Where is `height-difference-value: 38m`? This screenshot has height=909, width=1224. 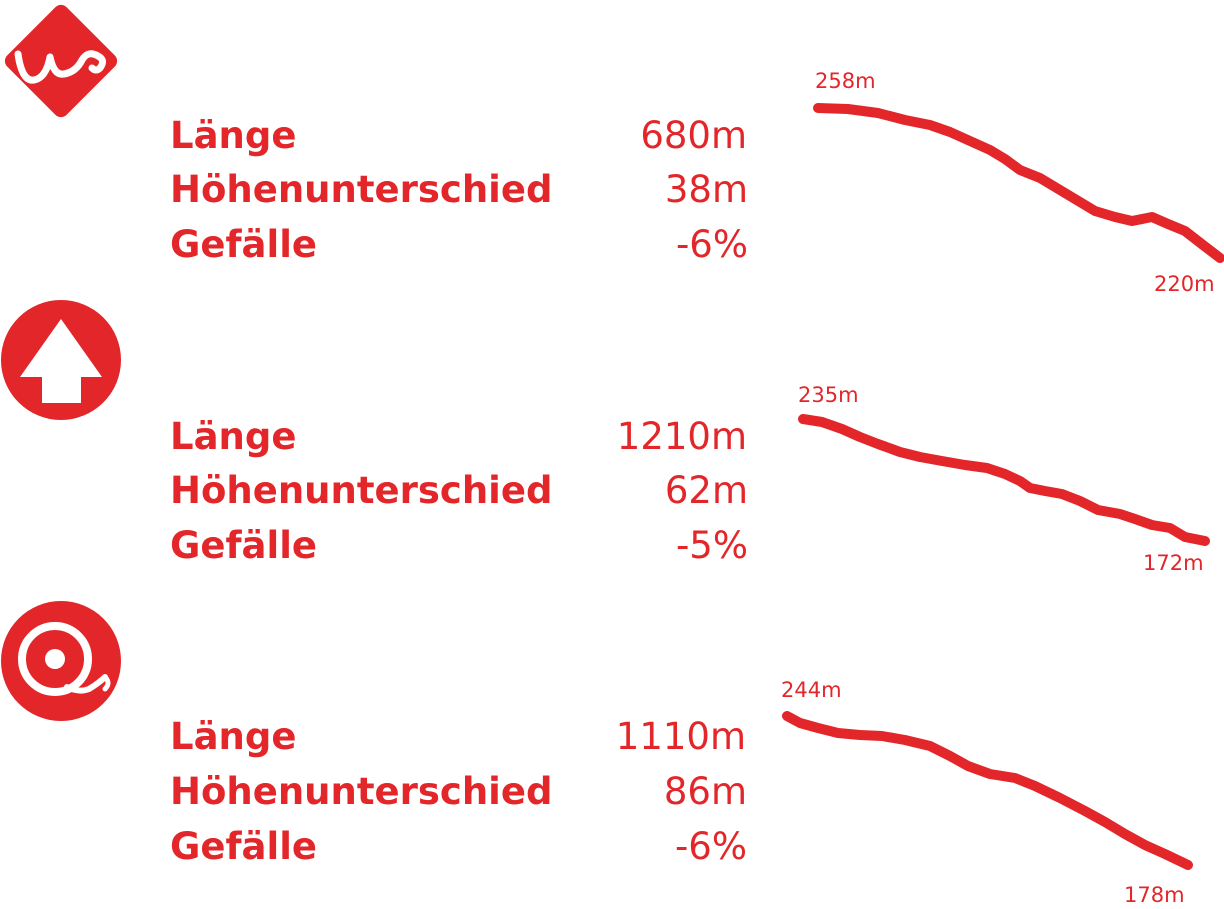 height-difference-value: 38m is located at coordinates (706, 189).